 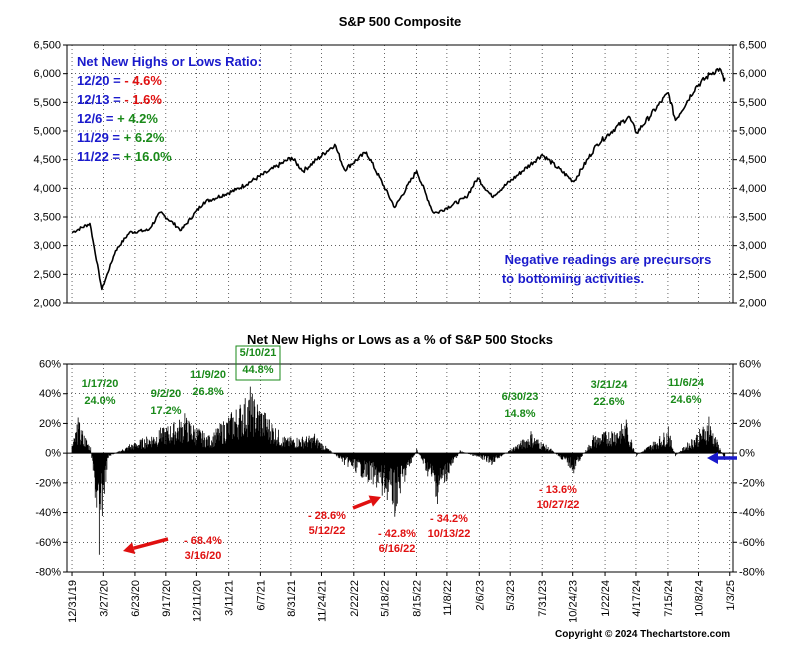 I want to click on price-tick-label-right: 3,500, so click(x=753, y=218).